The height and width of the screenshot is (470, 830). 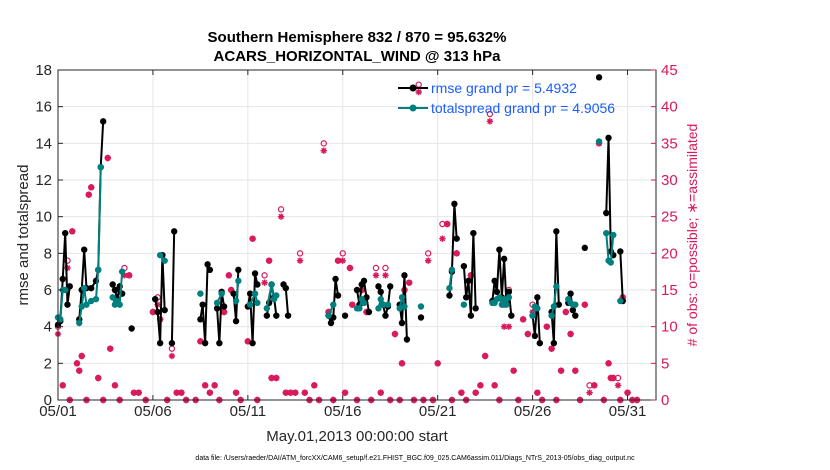 I want to click on x-tick-label: 05/31, so click(x=628, y=411).